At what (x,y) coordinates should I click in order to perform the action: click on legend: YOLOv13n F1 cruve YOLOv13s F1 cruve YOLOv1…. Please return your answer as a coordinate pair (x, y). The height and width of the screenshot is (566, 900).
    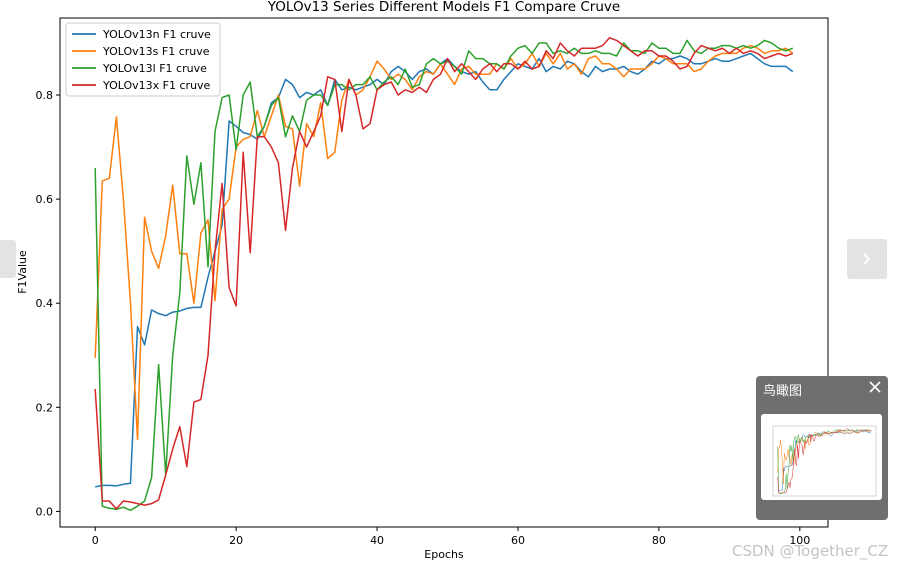
    Looking at the image, I should click on (143, 59).